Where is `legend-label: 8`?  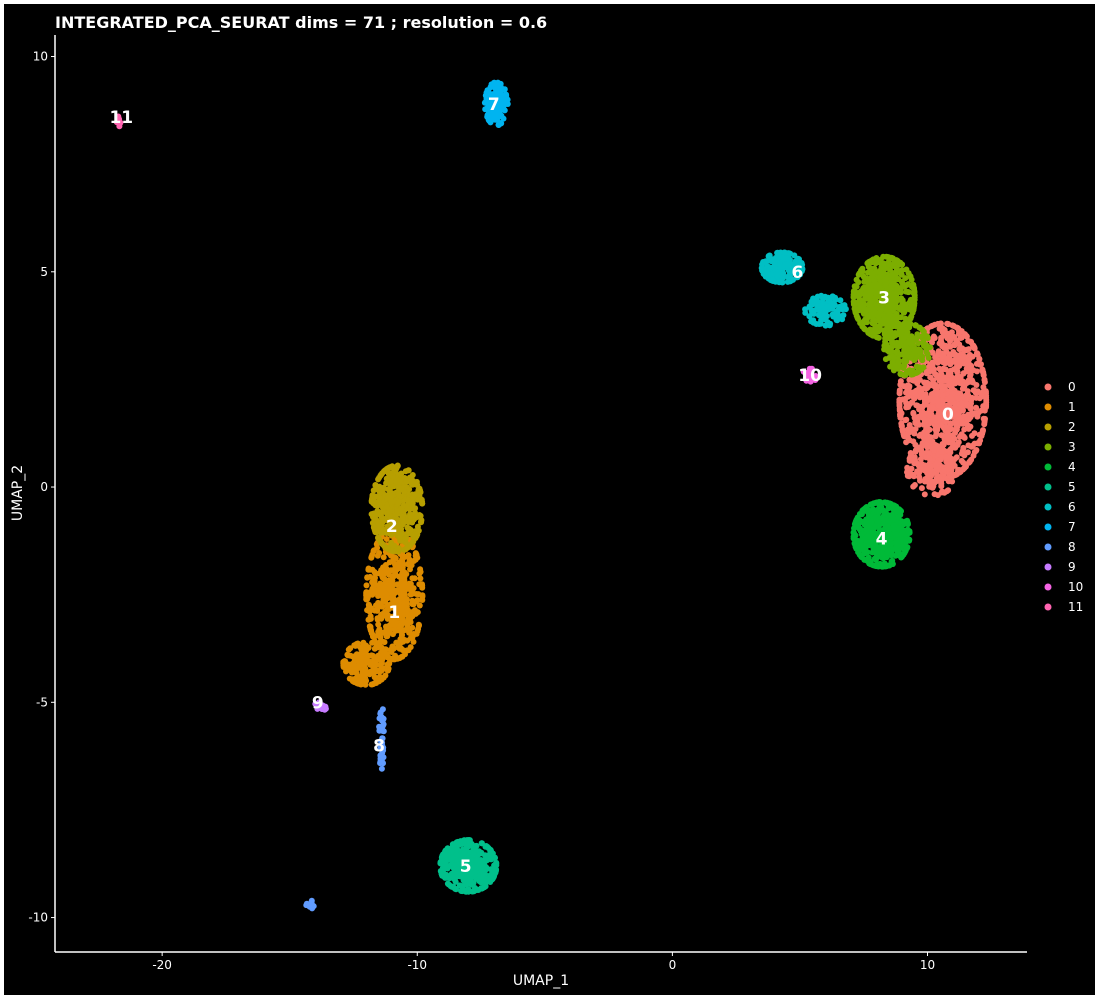 legend-label: 8 is located at coordinates (1072, 547).